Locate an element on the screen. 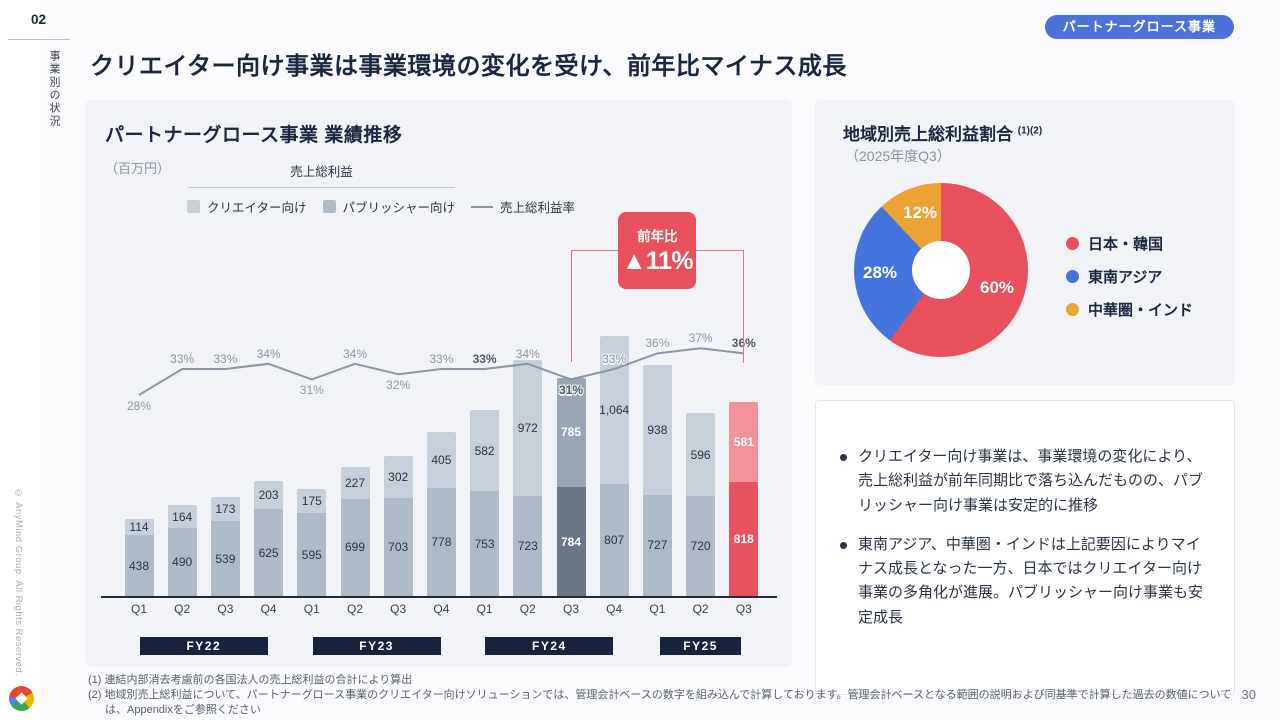  slice-label: 60% is located at coordinates (997, 287).